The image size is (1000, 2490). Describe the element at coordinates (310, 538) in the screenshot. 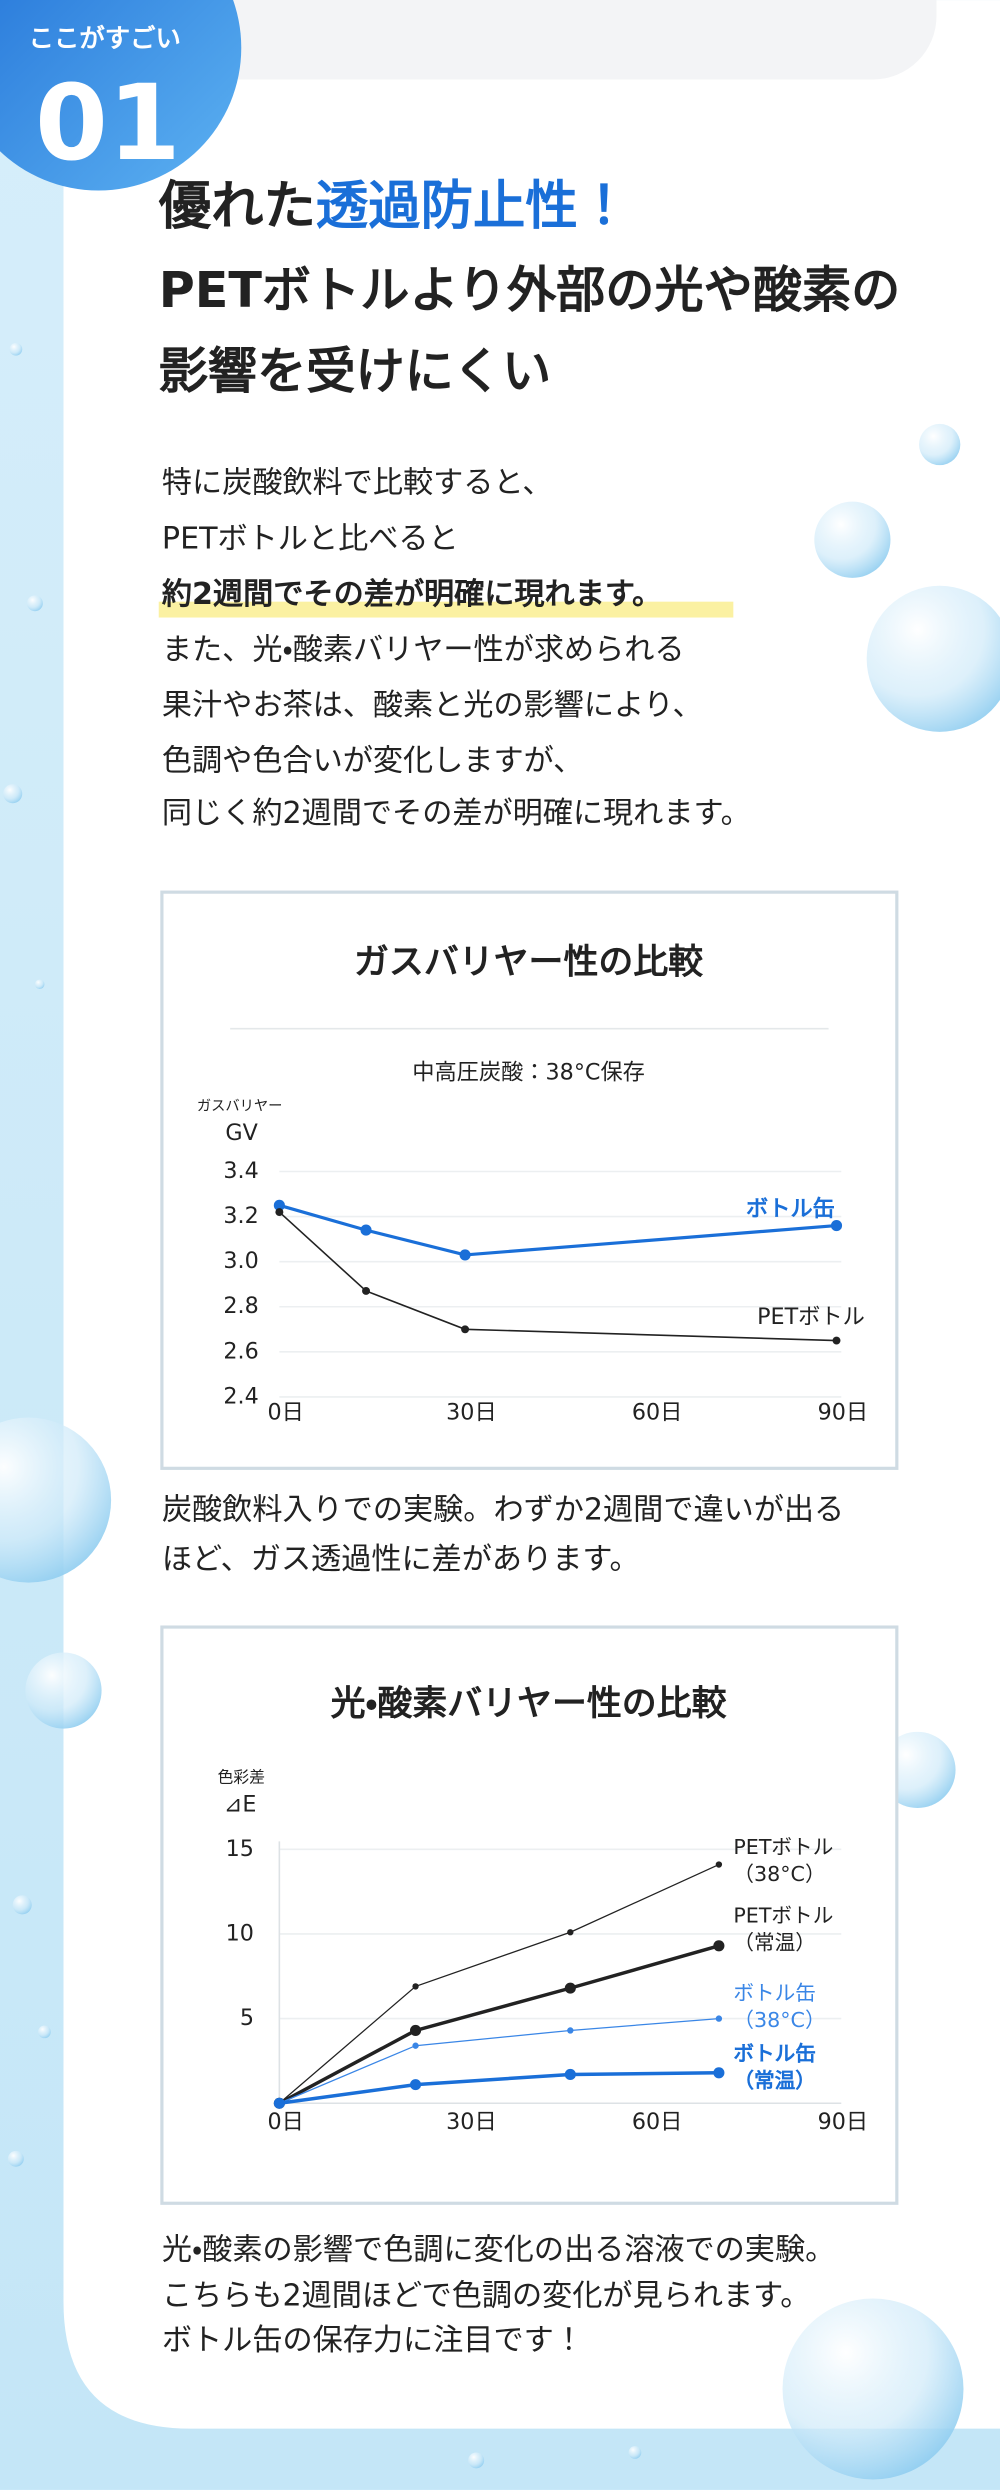

I see `body-line: PETボトルと比べると` at that location.